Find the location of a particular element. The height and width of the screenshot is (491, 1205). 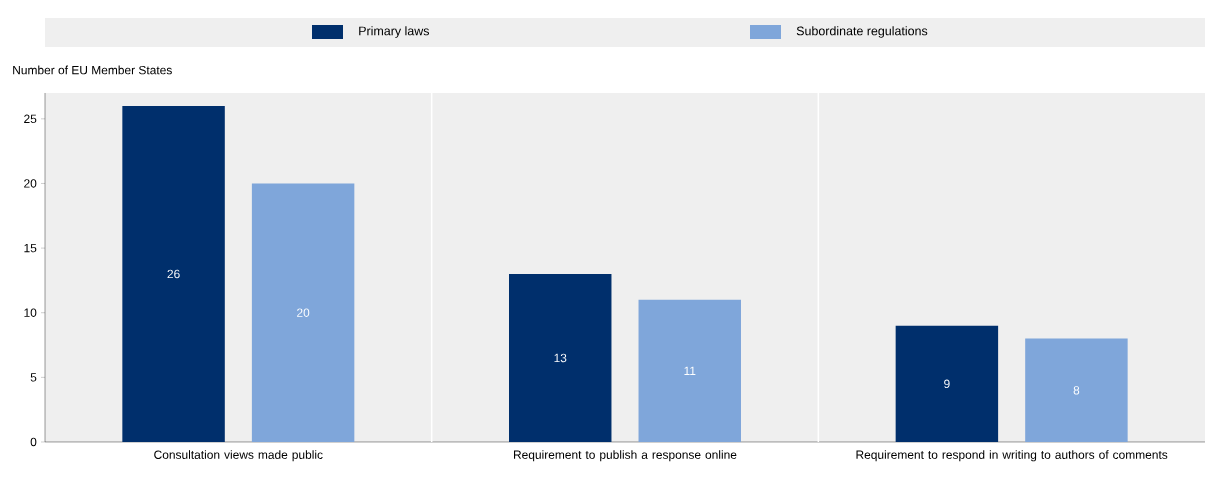

data-label: 20 is located at coordinates (303, 312).